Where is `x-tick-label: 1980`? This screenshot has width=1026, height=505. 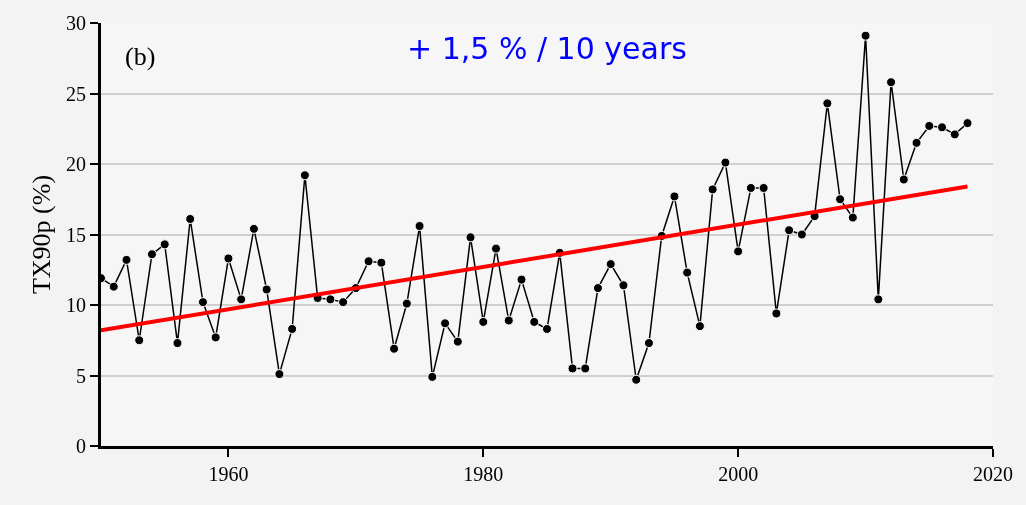
x-tick-label: 1980 is located at coordinates (483, 474).